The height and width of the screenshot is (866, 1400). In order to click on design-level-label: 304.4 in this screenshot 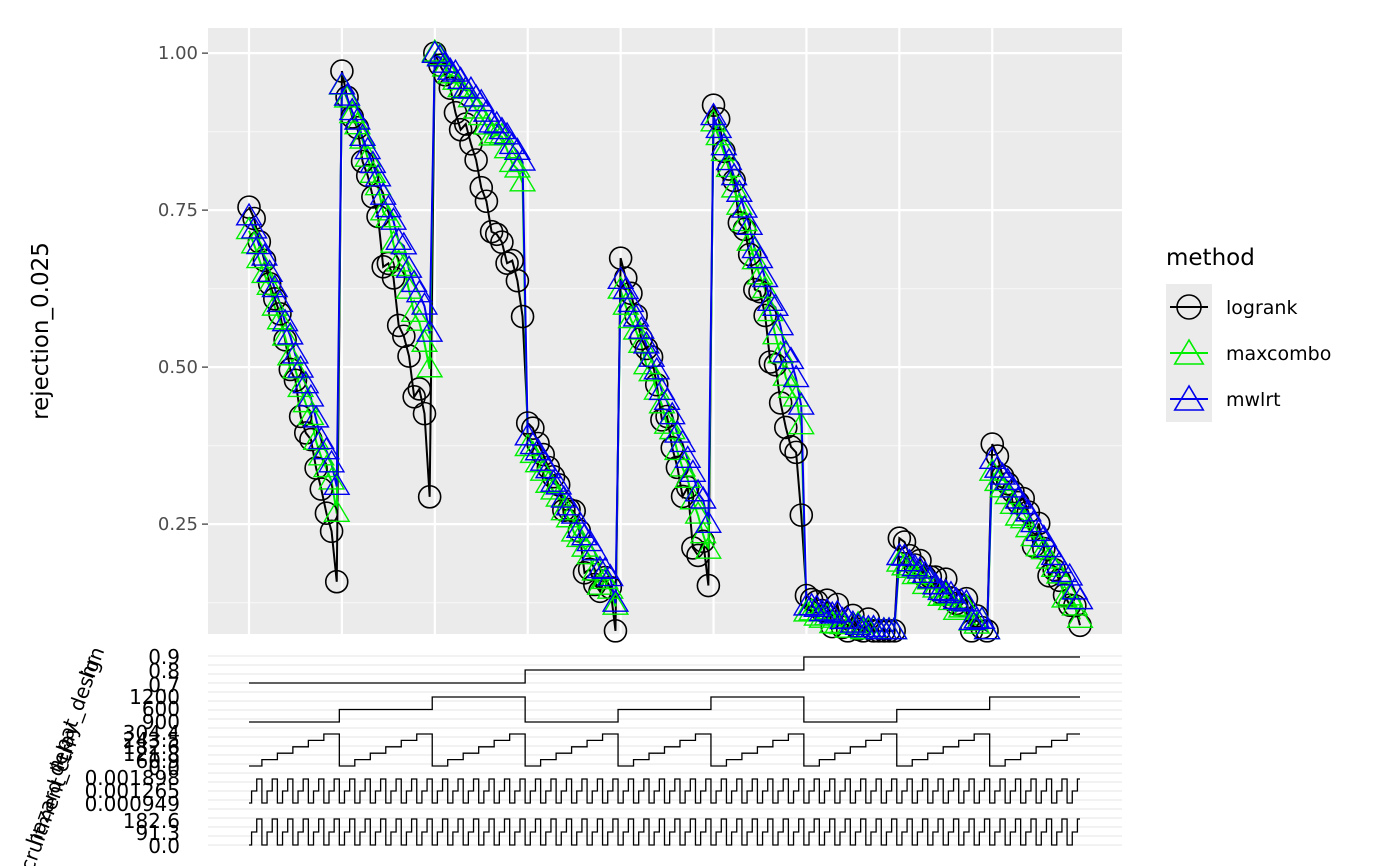, I will do `click(151, 733)`.